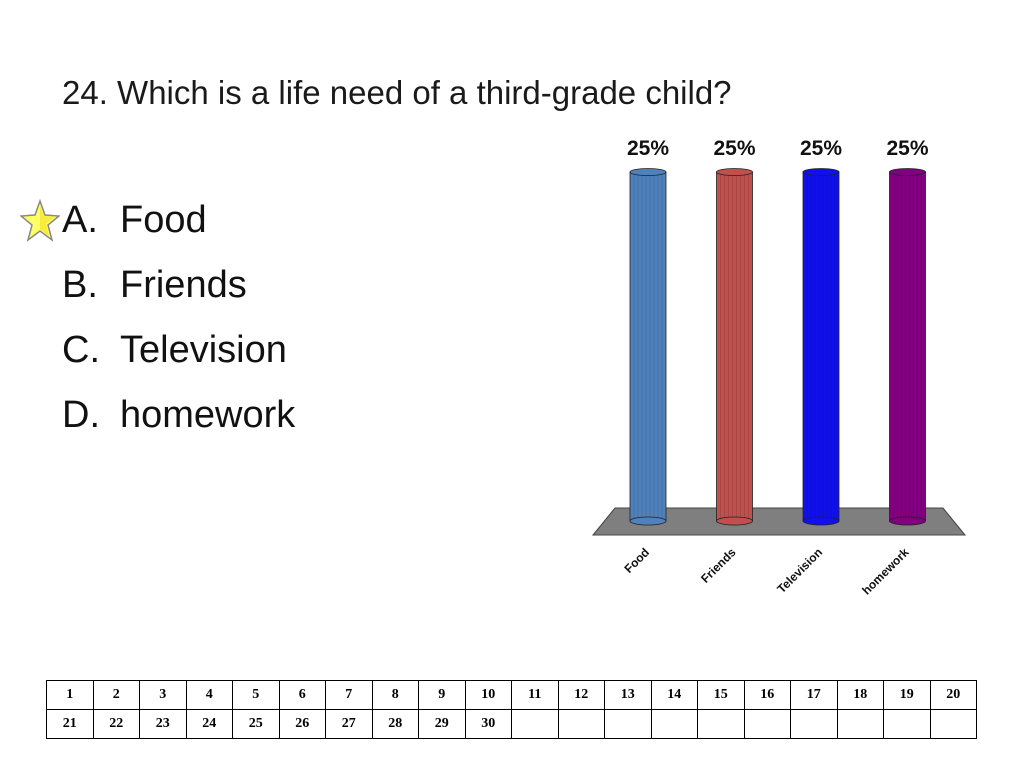 The image size is (1024, 768). Describe the element at coordinates (80, 285) in the screenshot. I see `answer-letter: B.` at that location.